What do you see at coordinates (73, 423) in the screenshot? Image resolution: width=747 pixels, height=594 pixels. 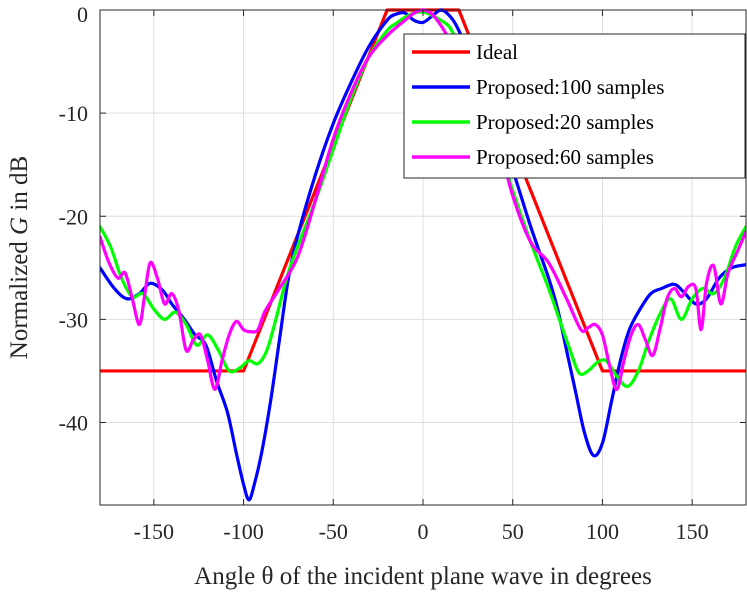 I see `y-tick-label: -40` at bounding box center [73, 423].